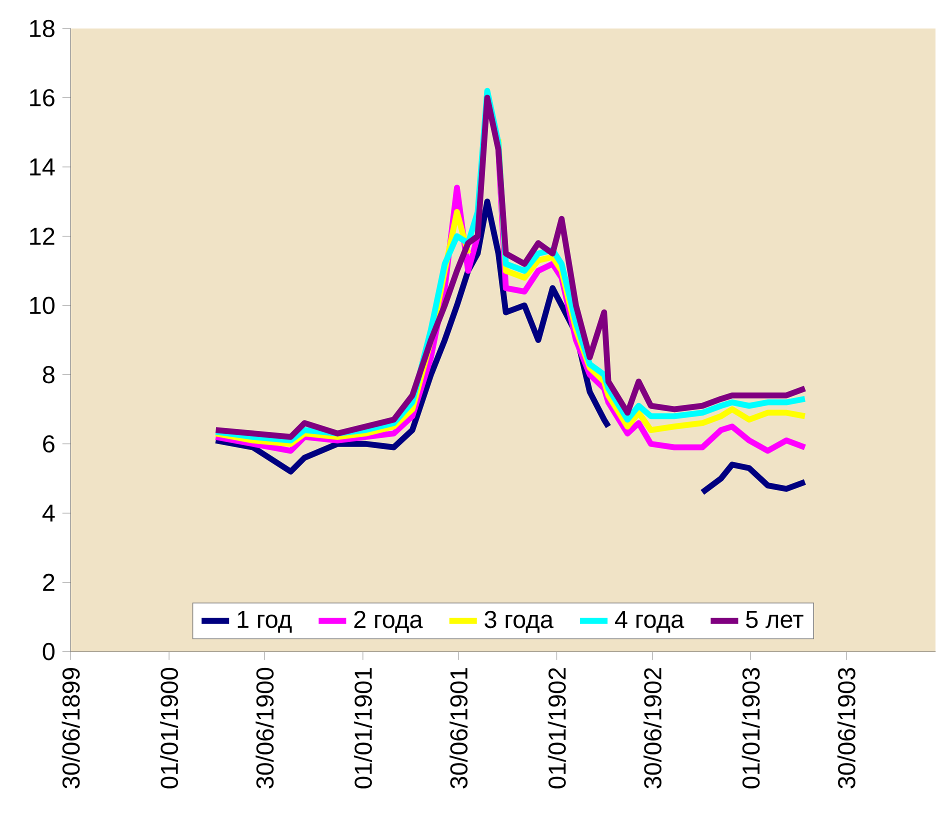 The height and width of the screenshot is (828, 936). Describe the element at coordinates (48, 443) in the screenshot. I see `y-tick-label: 6` at that location.